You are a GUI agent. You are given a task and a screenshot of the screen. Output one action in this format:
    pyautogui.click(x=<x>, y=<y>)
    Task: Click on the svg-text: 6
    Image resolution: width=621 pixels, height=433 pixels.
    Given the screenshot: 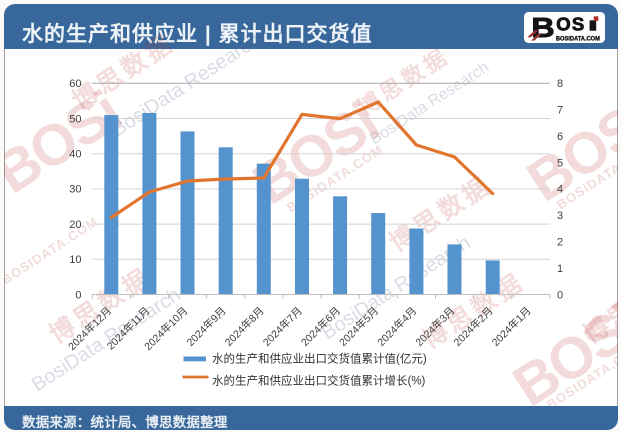 What is the action you would take?
    pyautogui.click(x=560, y=137)
    